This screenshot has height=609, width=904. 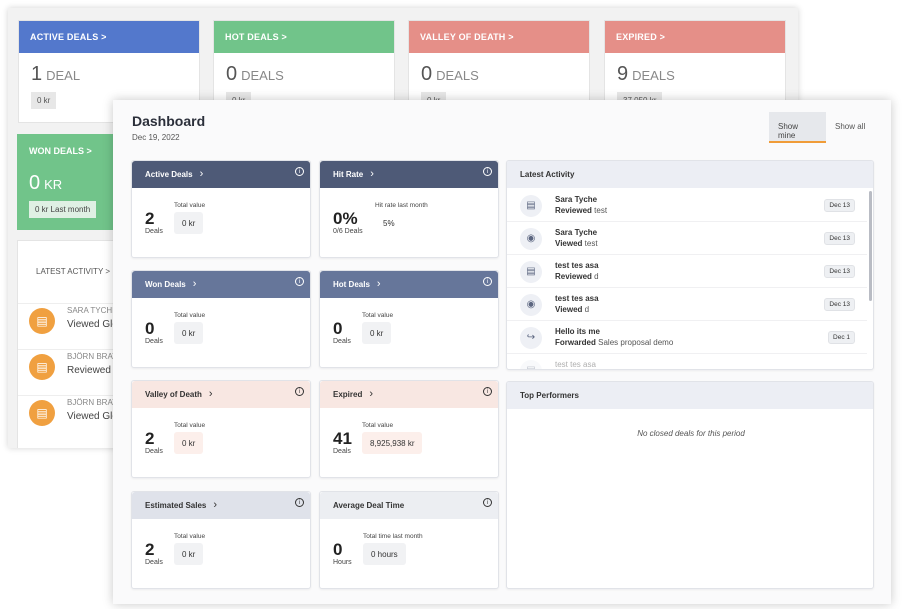 What do you see at coordinates (687, 361) in the screenshot?
I see `activity-item: ▤ test tes asa` at bounding box center [687, 361].